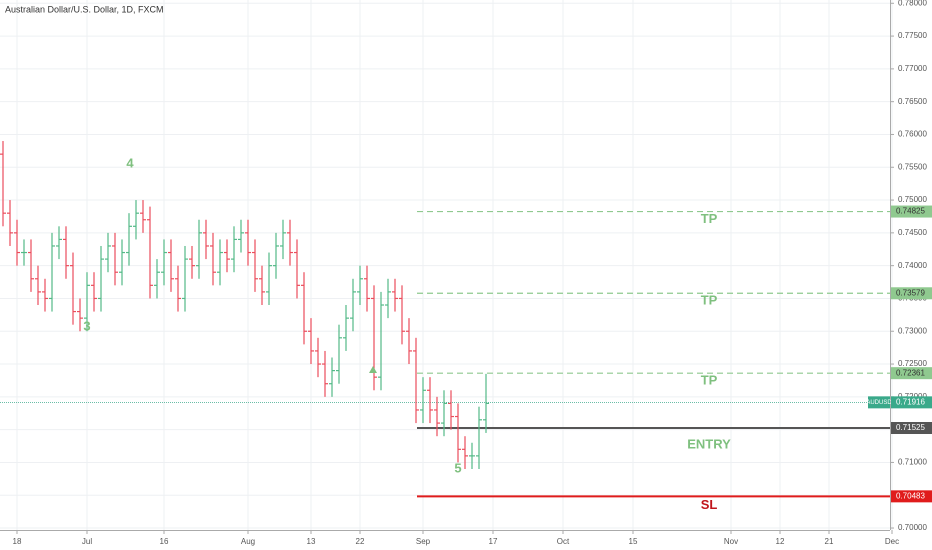 The height and width of the screenshot is (550, 932). What do you see at coordinates (633, 541) in the screenshot?
I see `x-tick-label: 15` at bounding box center [633, 541].